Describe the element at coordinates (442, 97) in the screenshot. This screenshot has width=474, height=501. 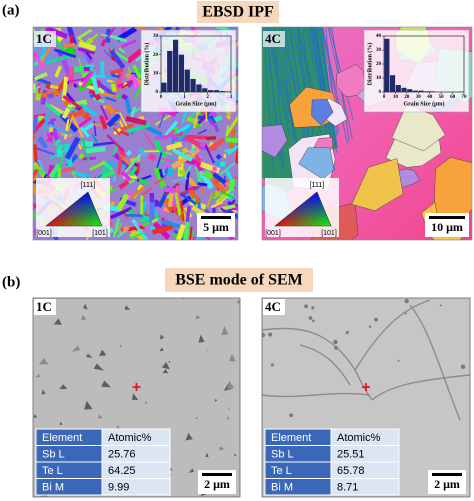
I see `x-tick-label: 50` at that location.